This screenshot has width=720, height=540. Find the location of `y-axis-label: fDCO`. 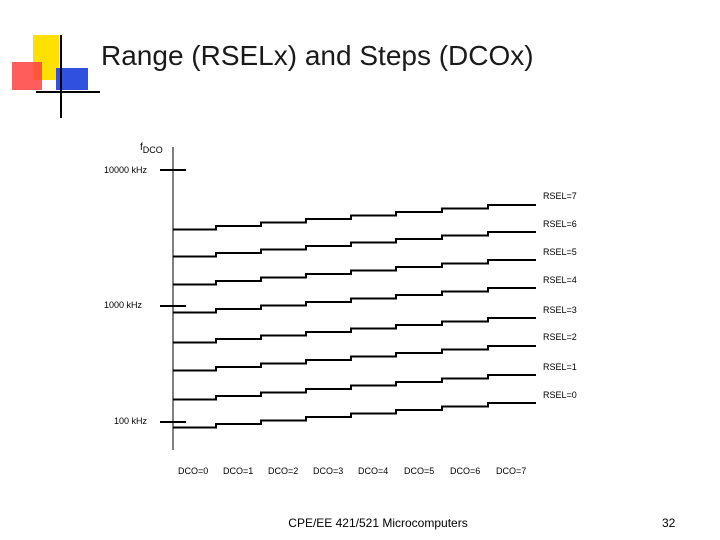

y-axis-label: fDCO is located at coordinates (151, 148).